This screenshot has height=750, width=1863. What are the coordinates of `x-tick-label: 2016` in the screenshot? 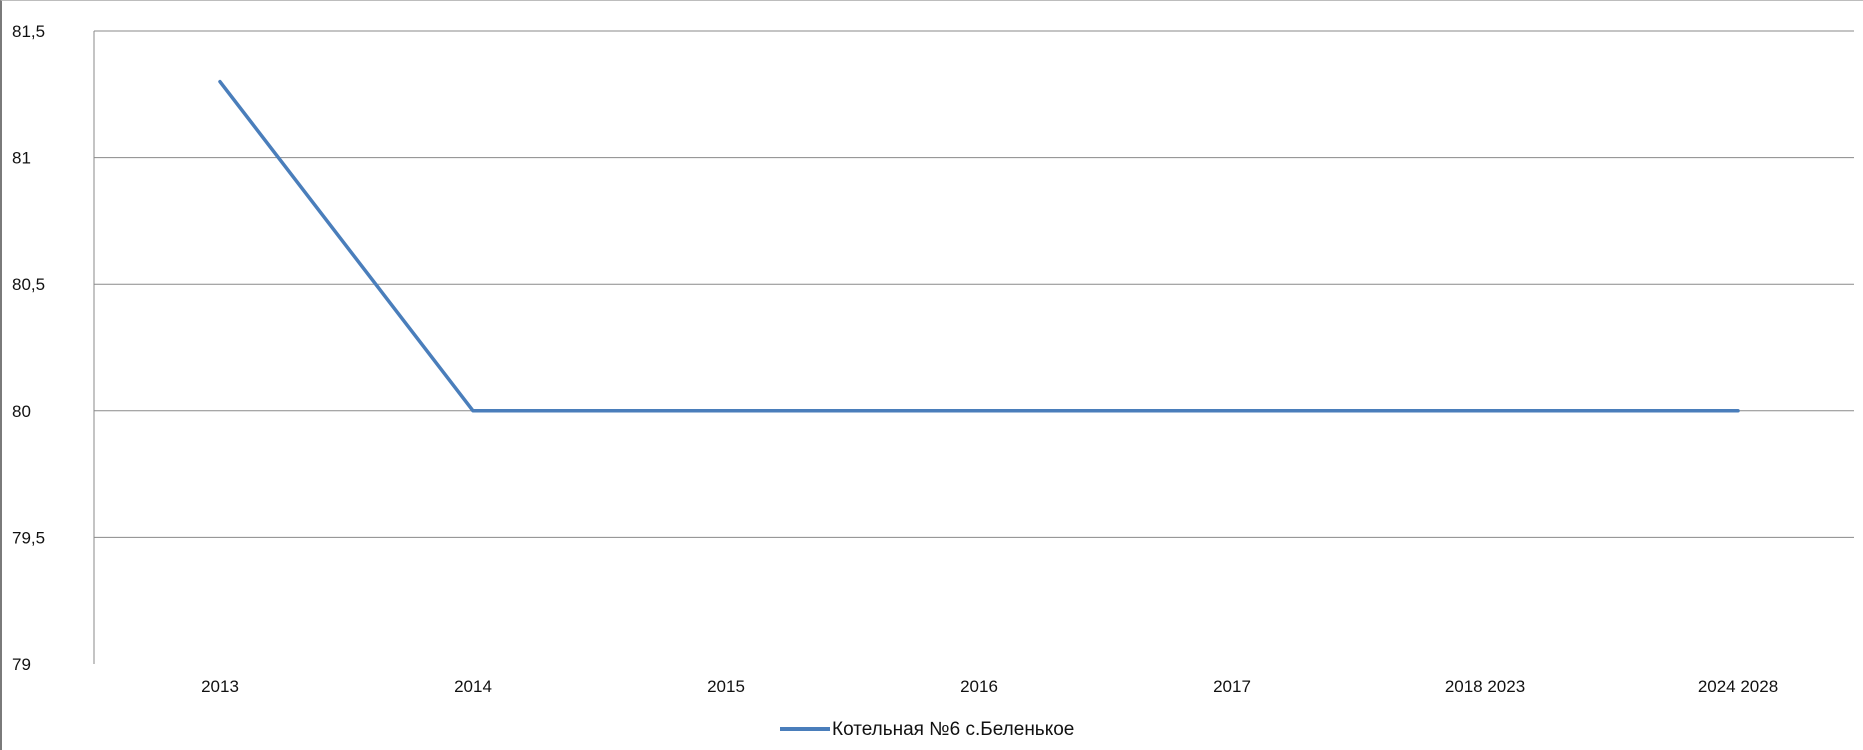 It's located at (979, 686).